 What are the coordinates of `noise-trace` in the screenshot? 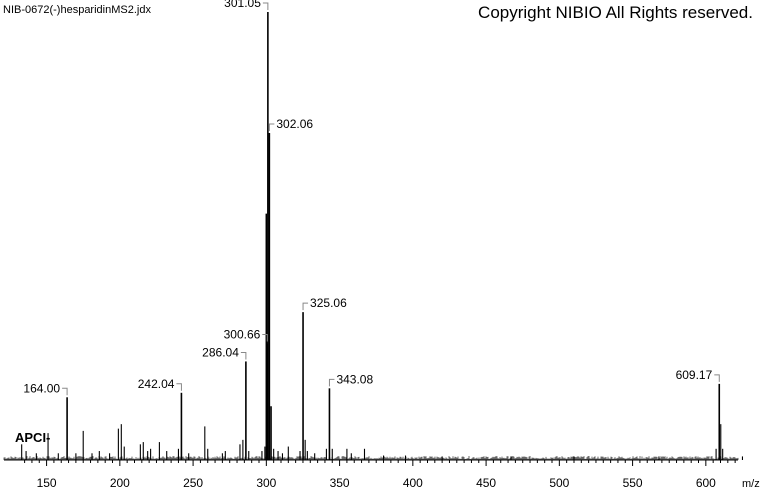 It's located at (371, 458).